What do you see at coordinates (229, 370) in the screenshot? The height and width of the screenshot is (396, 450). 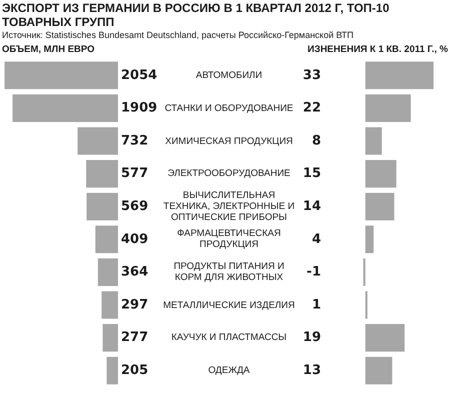 I see `y-tick-label: ОДЕЖДА` at bounding box center [229, 370].